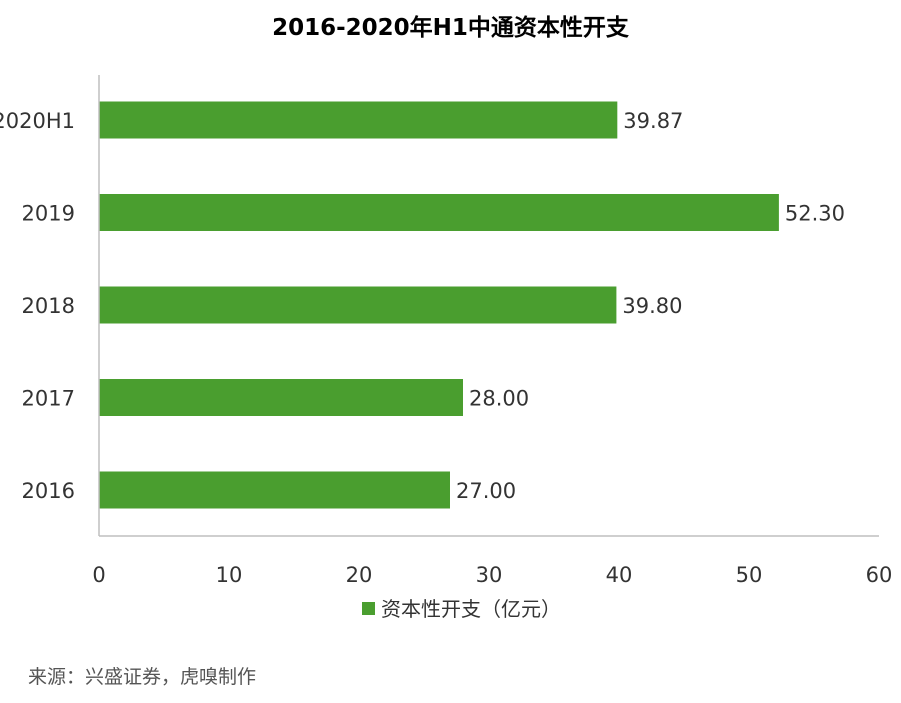 This screenshot has width=901, height=703. I want to click on value-label-2018: 39.80, so click(652, 306).